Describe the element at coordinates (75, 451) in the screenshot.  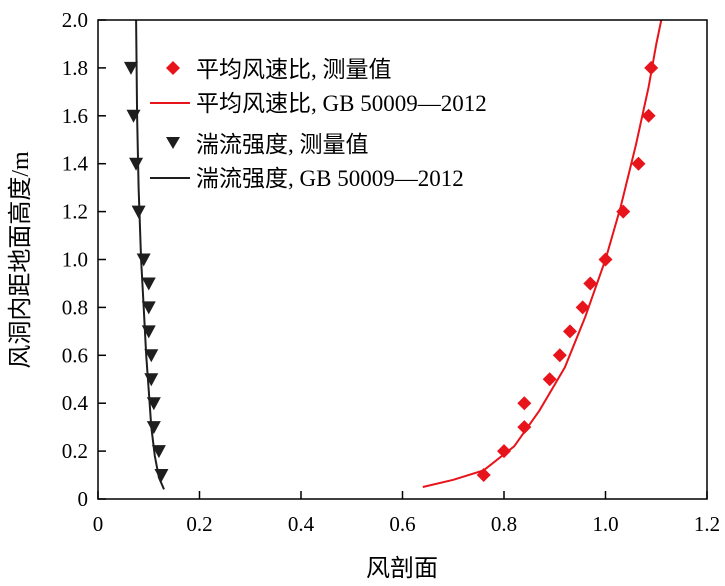
I see `y-tick-label: 0.2` at that location.